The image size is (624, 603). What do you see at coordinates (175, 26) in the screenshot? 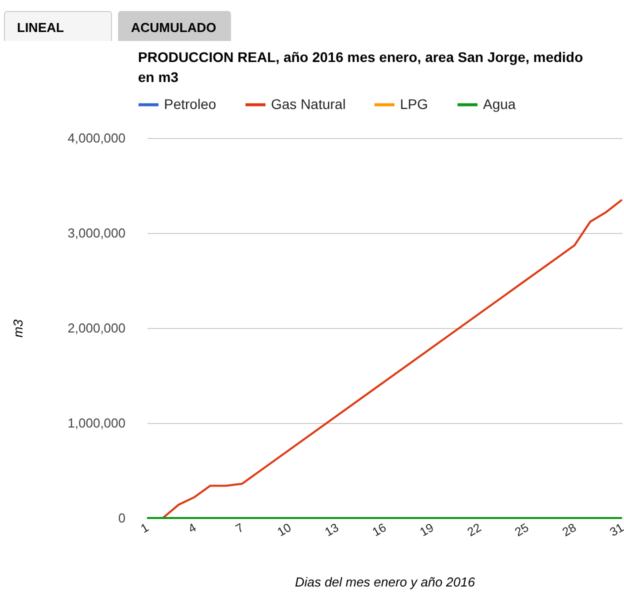
I see `text: ACUMULADO` at bounding box center [175, 26].